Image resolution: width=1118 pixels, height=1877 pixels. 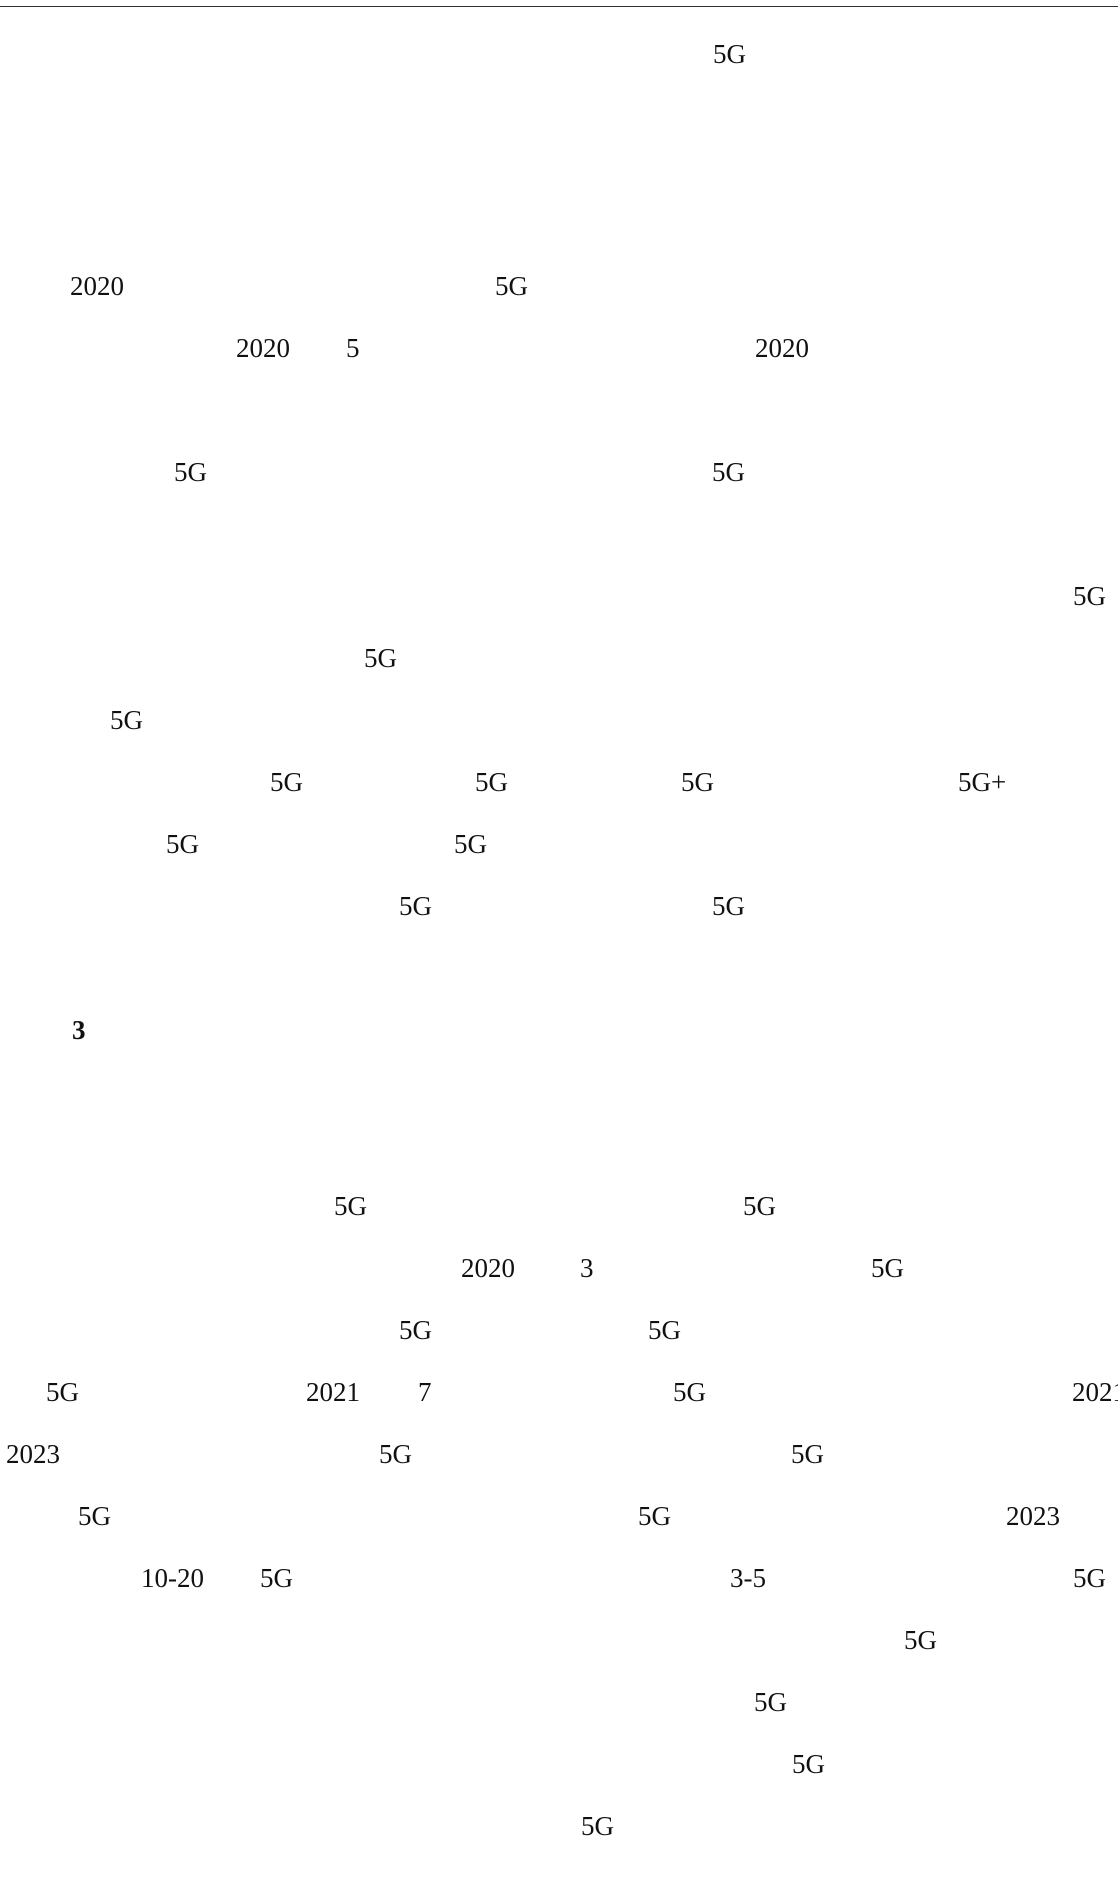 I want to click on section-number: 3, so click(x=79, y=1030).